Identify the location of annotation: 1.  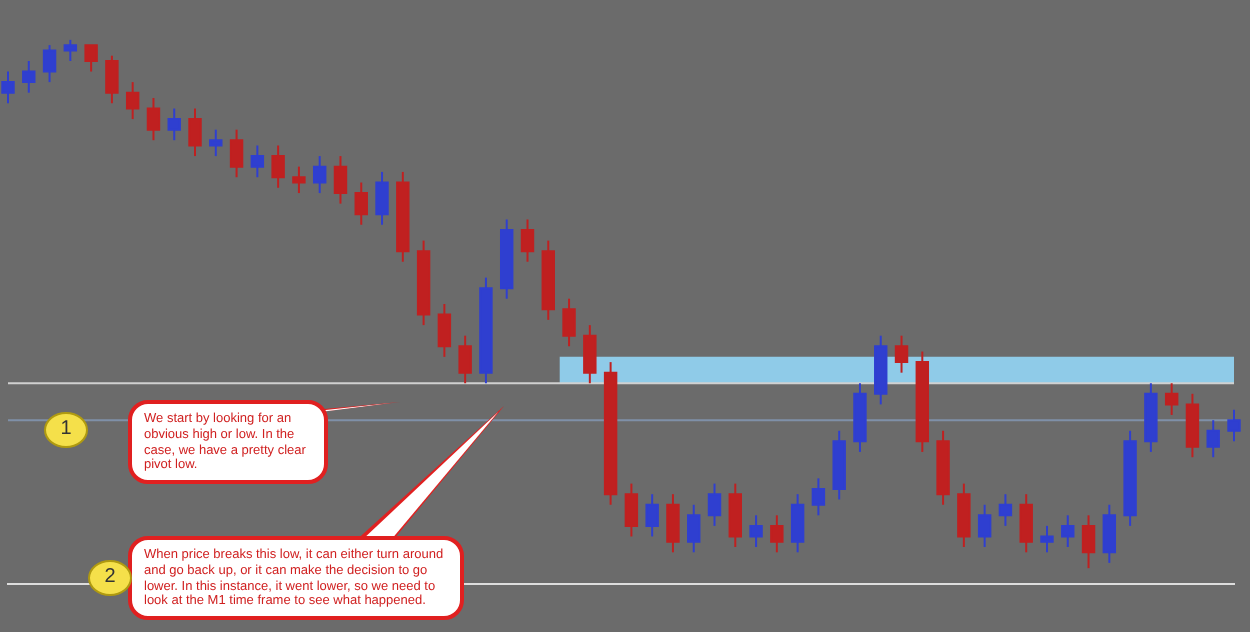
(66, 430).